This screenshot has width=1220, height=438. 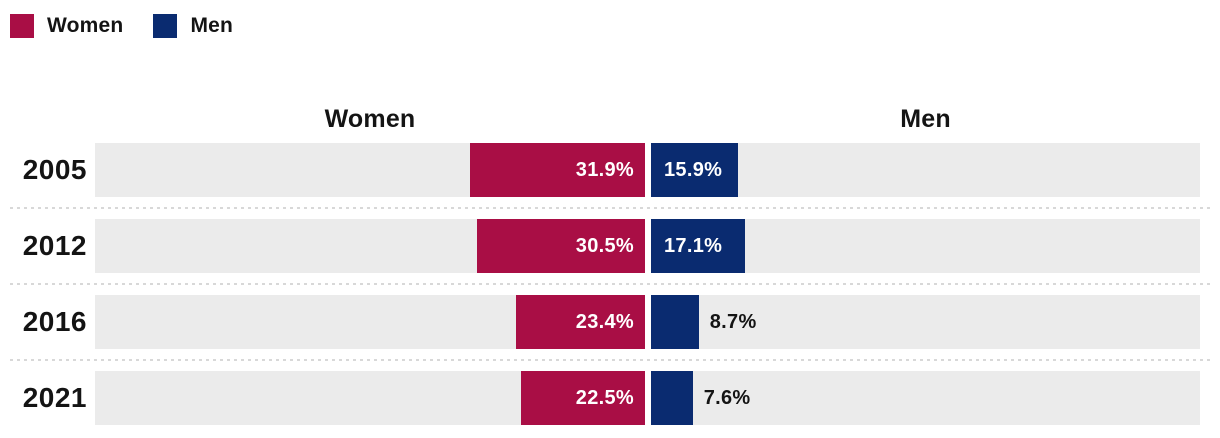 What do you see at coordinates (54, 245) in the screenshot?
I see `year-label: 2012` at bounding box center [54, 245].